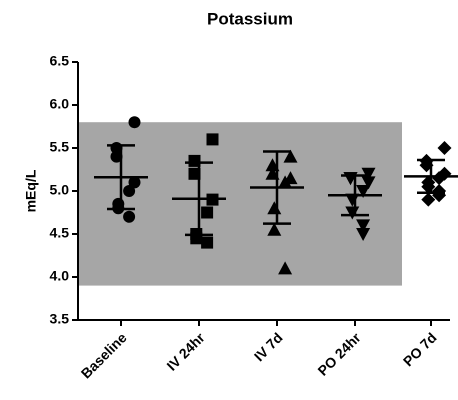 This screenshot has width=458, height=400. Describe the element at coordinates (268, 346) in the screenshot. I see `x-tick-label: IV 7d` at that location.